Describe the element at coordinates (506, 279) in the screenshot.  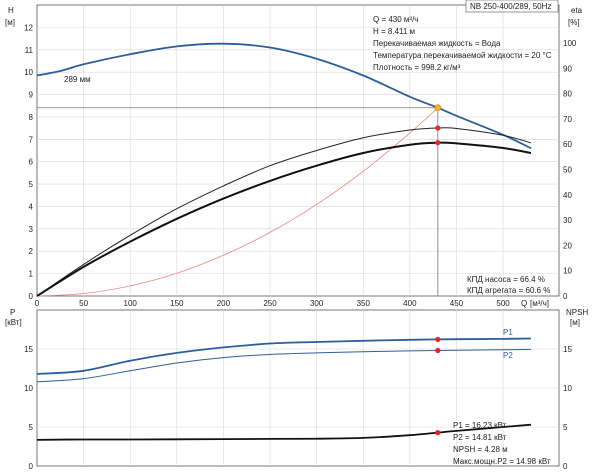
I see `eta-pump-value: КПД насоса = 66.4 %` at that location.